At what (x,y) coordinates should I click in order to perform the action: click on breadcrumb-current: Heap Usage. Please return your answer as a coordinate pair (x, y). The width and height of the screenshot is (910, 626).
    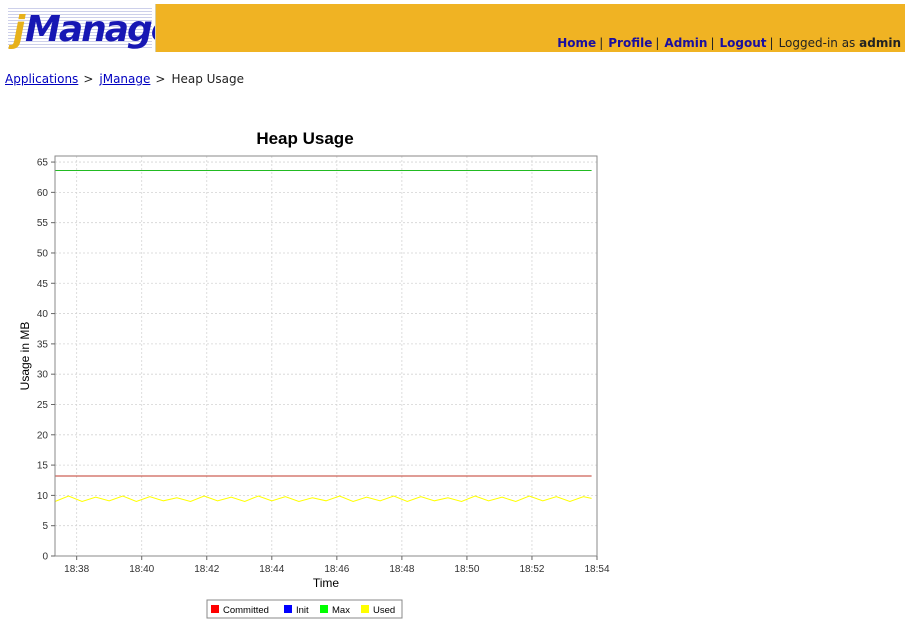
    Looking at the image, I should click on (208, 79).